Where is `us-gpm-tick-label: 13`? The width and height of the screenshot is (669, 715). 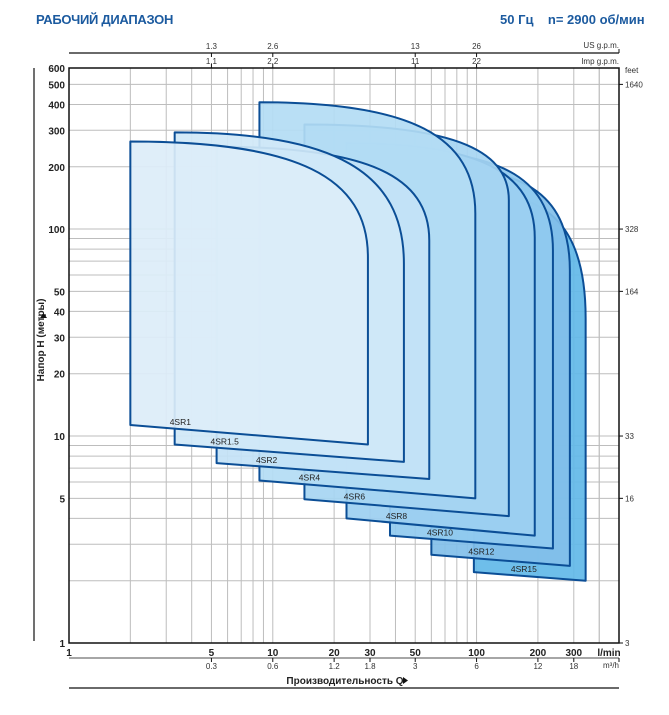
us-gpm-tick-label: 13 is located at coordinates (415, 46).